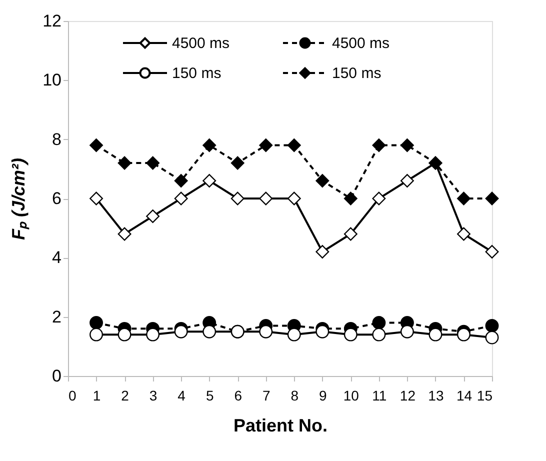  Describe the element at coordinates (436, 396) in the screenshot. I see `x-tick-label: 13` at that location.